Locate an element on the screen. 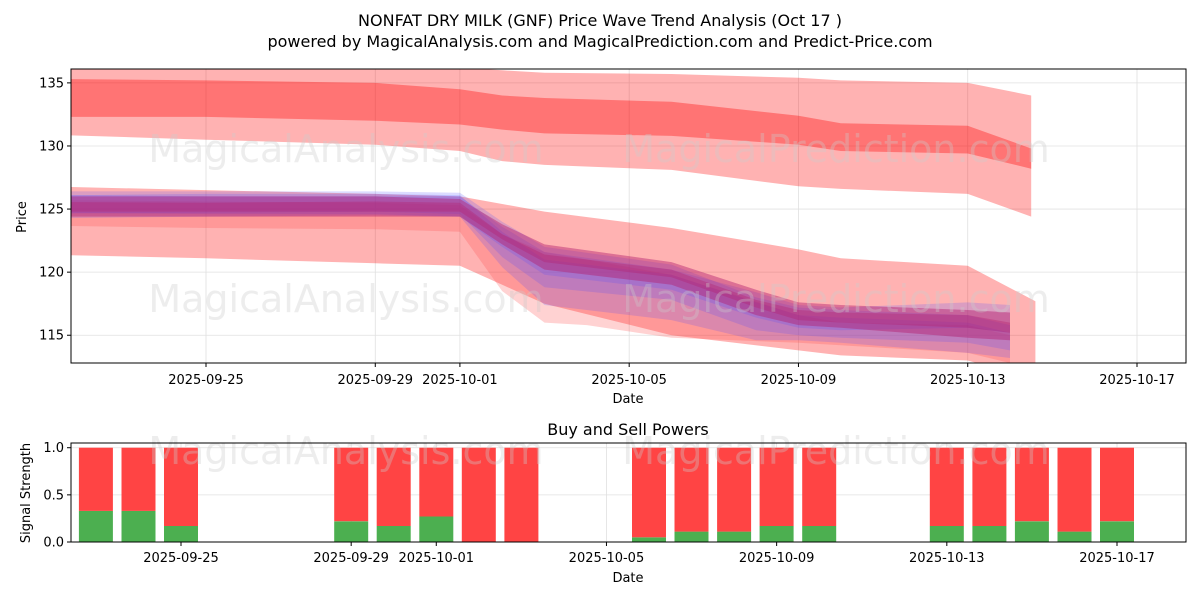 The height and width of the screenshot is (600, 1200). price-xtick-label-0: 2025-09-25 is located at coordinates (206, 380).